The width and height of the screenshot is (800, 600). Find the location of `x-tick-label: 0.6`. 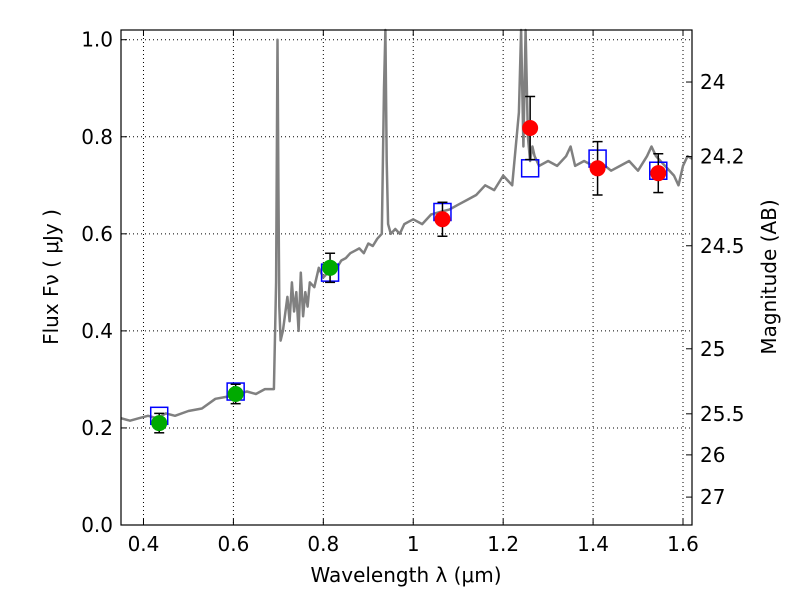

x-tick-label: 0.6 is located at coordinates (233, 544).